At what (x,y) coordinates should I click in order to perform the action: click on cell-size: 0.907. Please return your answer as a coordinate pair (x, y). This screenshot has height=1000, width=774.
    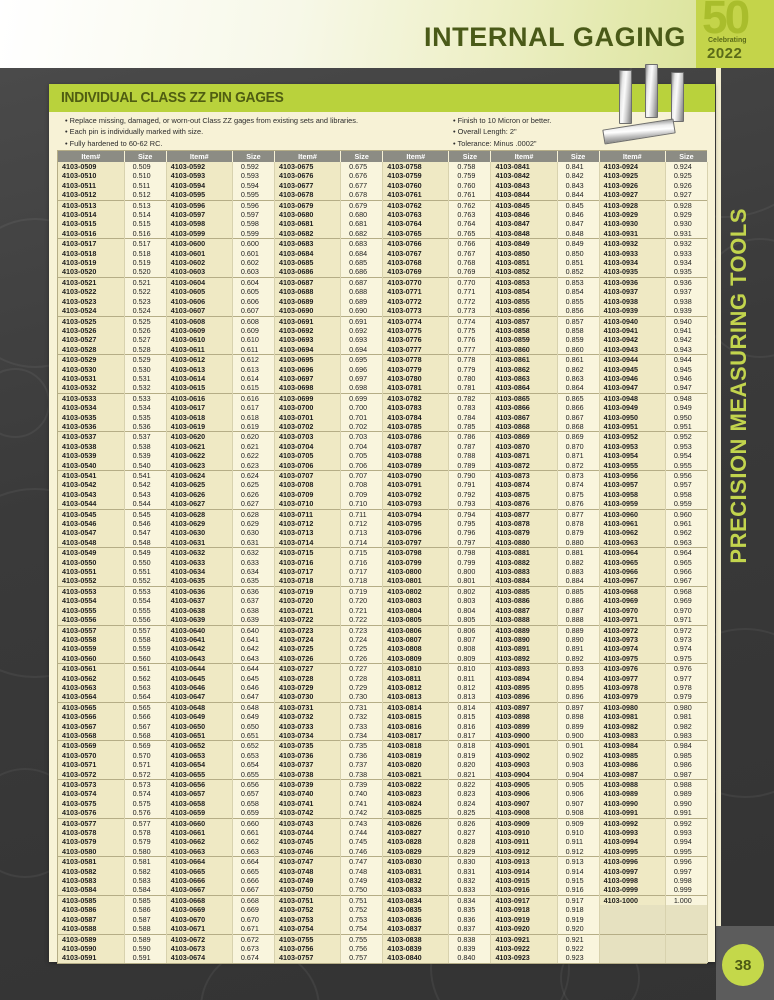
    Looking at the image, I should click on (578, 803).